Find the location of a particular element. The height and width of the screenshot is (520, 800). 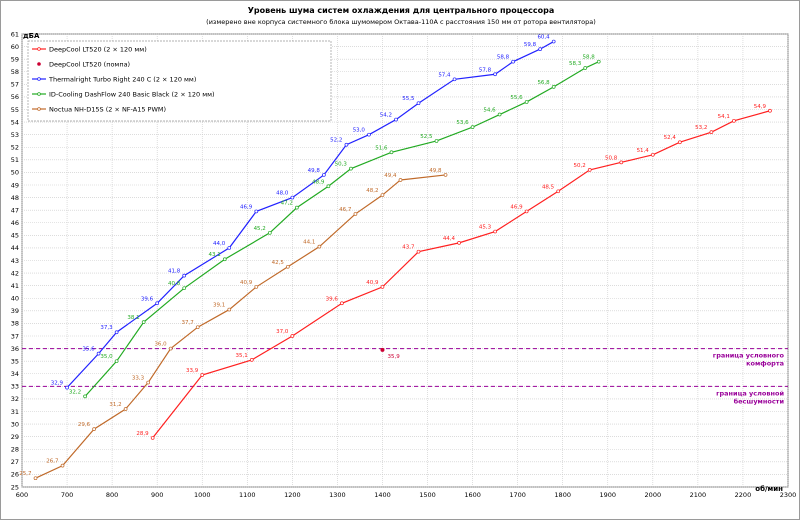

y-tick-label: 59 is located at coordinates (15, 59).